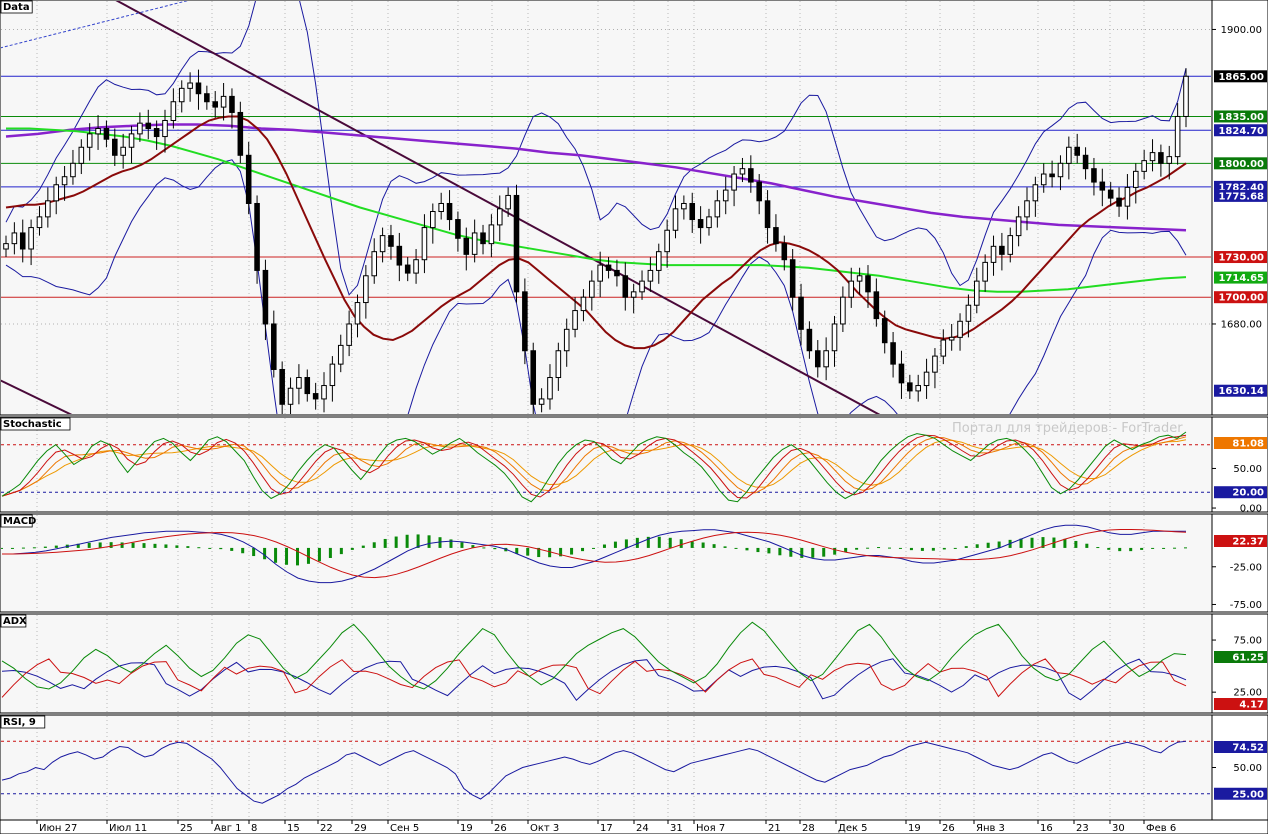  What do you see at coordinates (642, 828) in the screenshot?
I see `time-axis-label: 24` at bounding box center [642, 828].